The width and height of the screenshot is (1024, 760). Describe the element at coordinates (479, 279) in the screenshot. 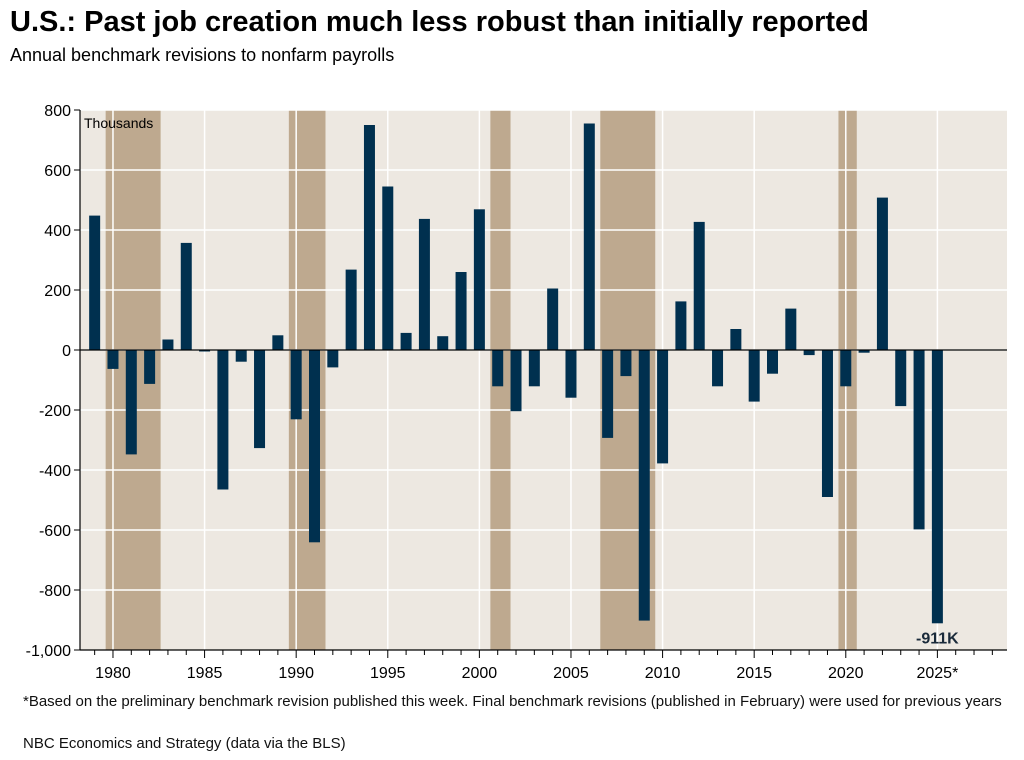

I see `bar-2000` at that location.